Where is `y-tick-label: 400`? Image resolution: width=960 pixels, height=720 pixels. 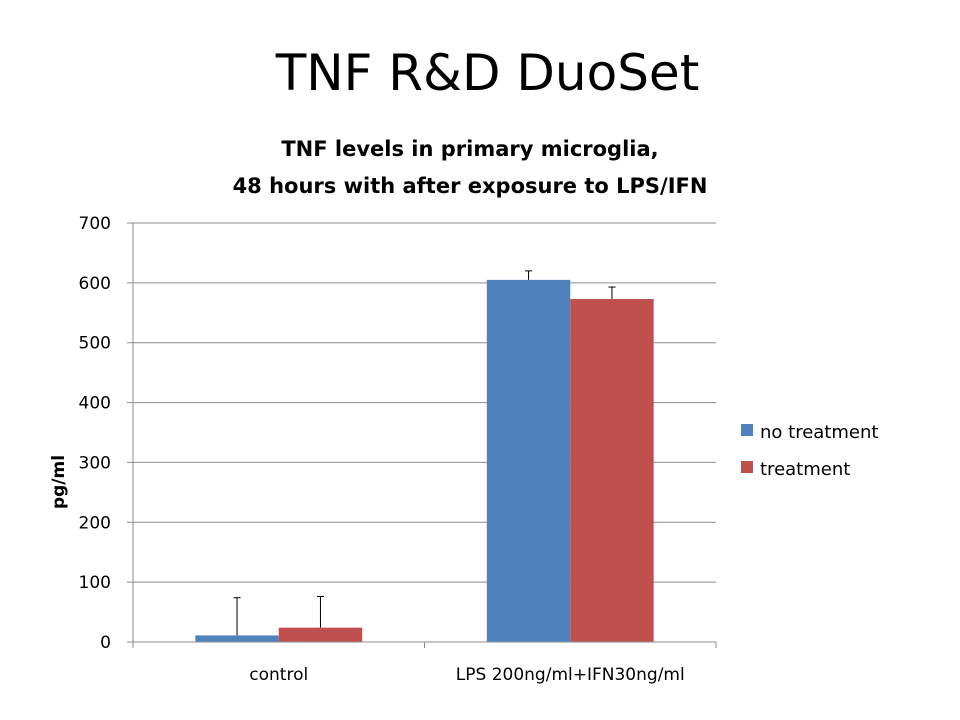 y-tick-label: 400 is located at coordinates (95, 404).